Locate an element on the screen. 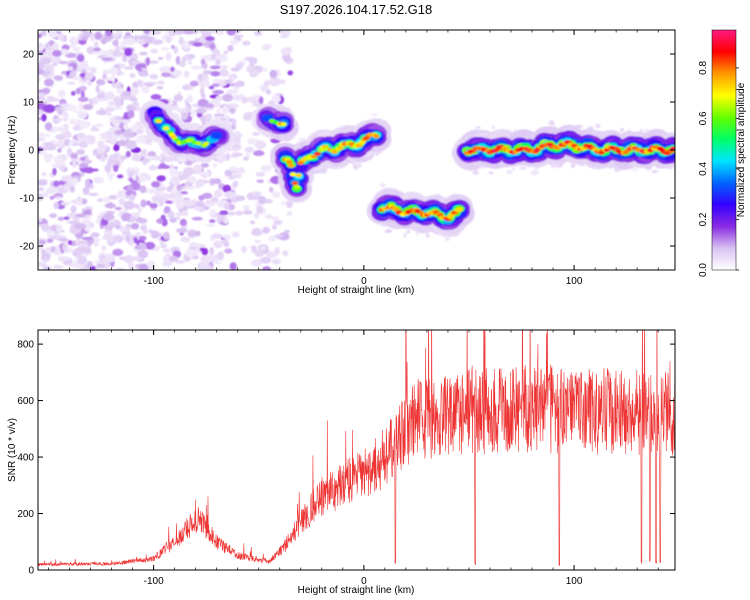 The width and height of the screenshot is (750, 600). colorbar-label: Normalized spectral amplitude is located at coordinates (741, 149).